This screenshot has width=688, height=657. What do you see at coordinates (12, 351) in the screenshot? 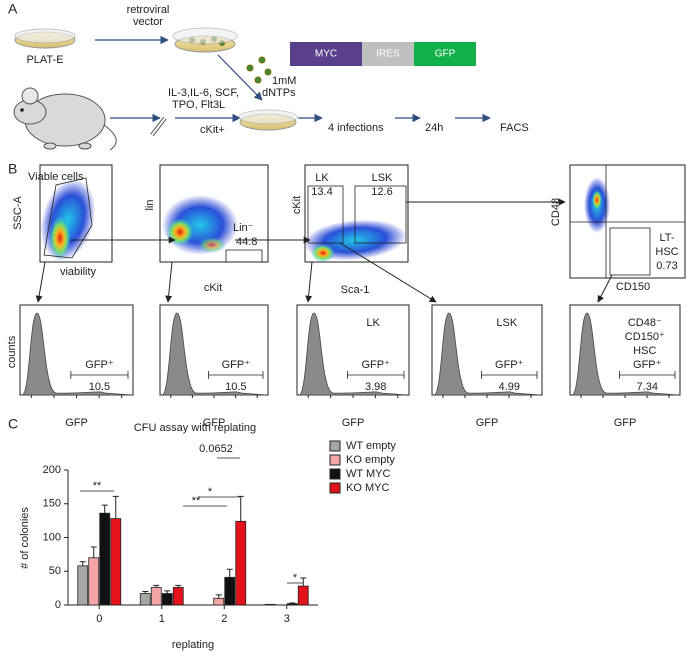
I see `axis-label: counts` at bounding box center [12, 351].